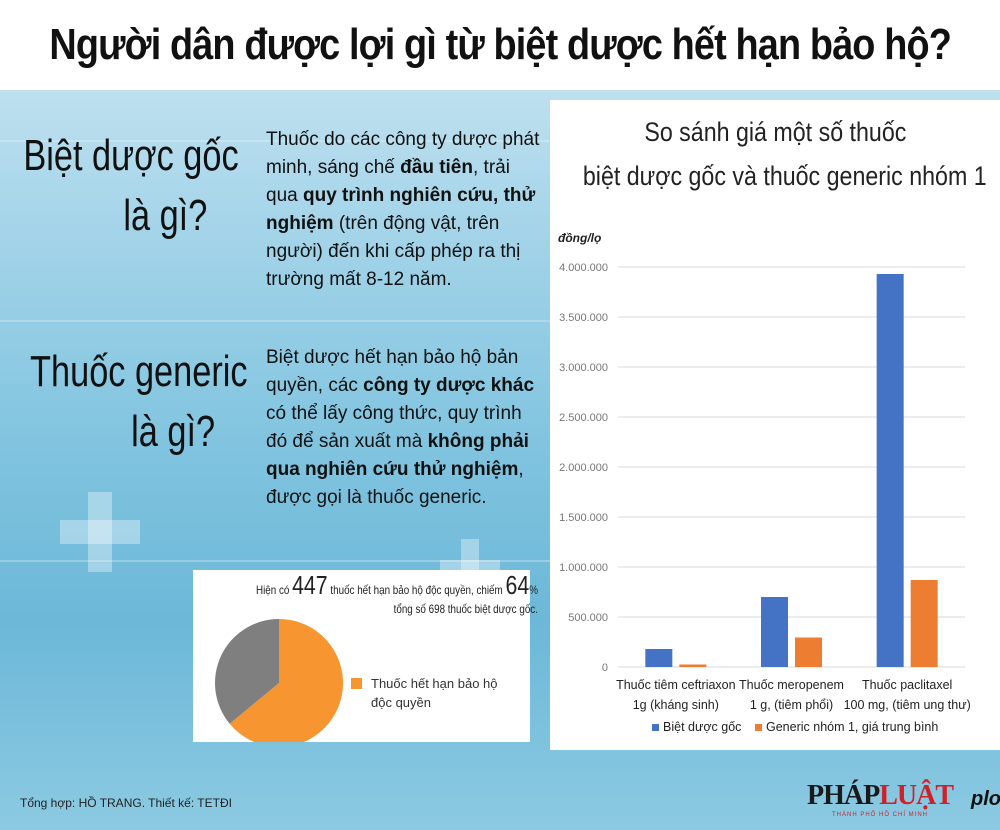 The width and height of the screenshot is (1000, 830). I want to click on y-tick-label: 1.000.000, so click(583, 568).